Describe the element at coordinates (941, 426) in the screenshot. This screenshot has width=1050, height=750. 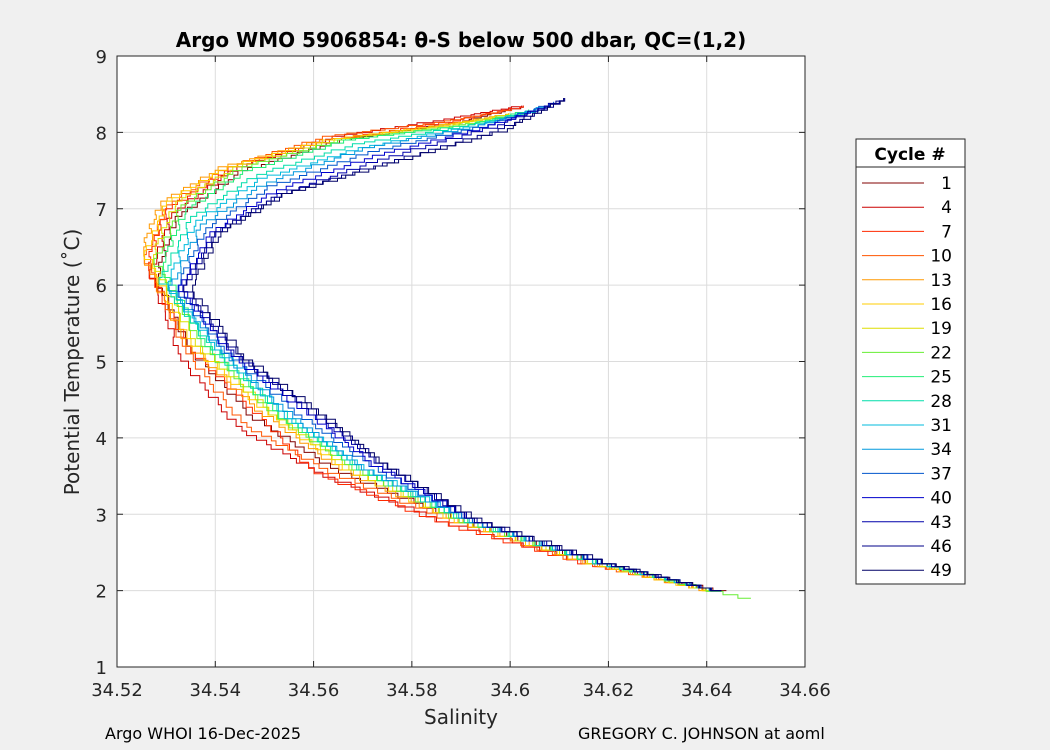
I see `legend-label-cycle-31: 31` at that location.